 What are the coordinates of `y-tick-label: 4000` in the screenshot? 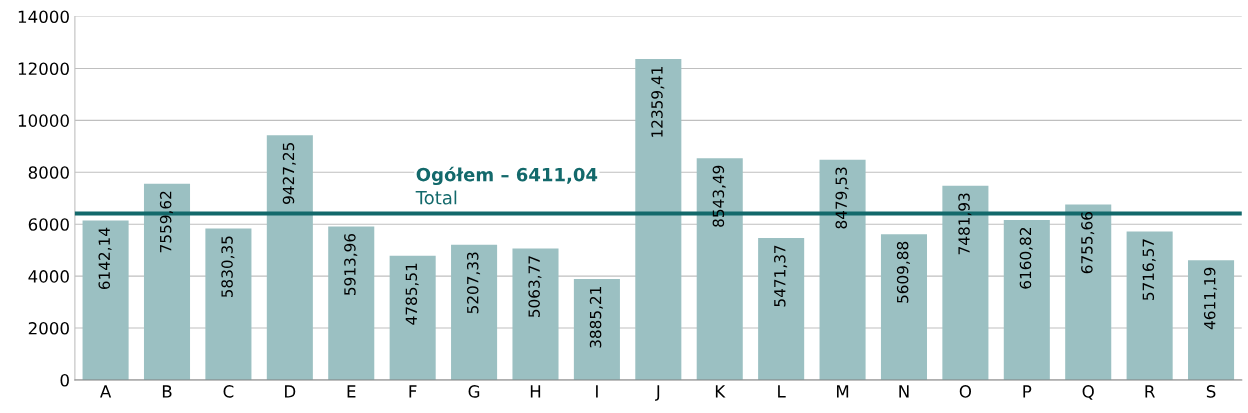 It's located at (48, 276).